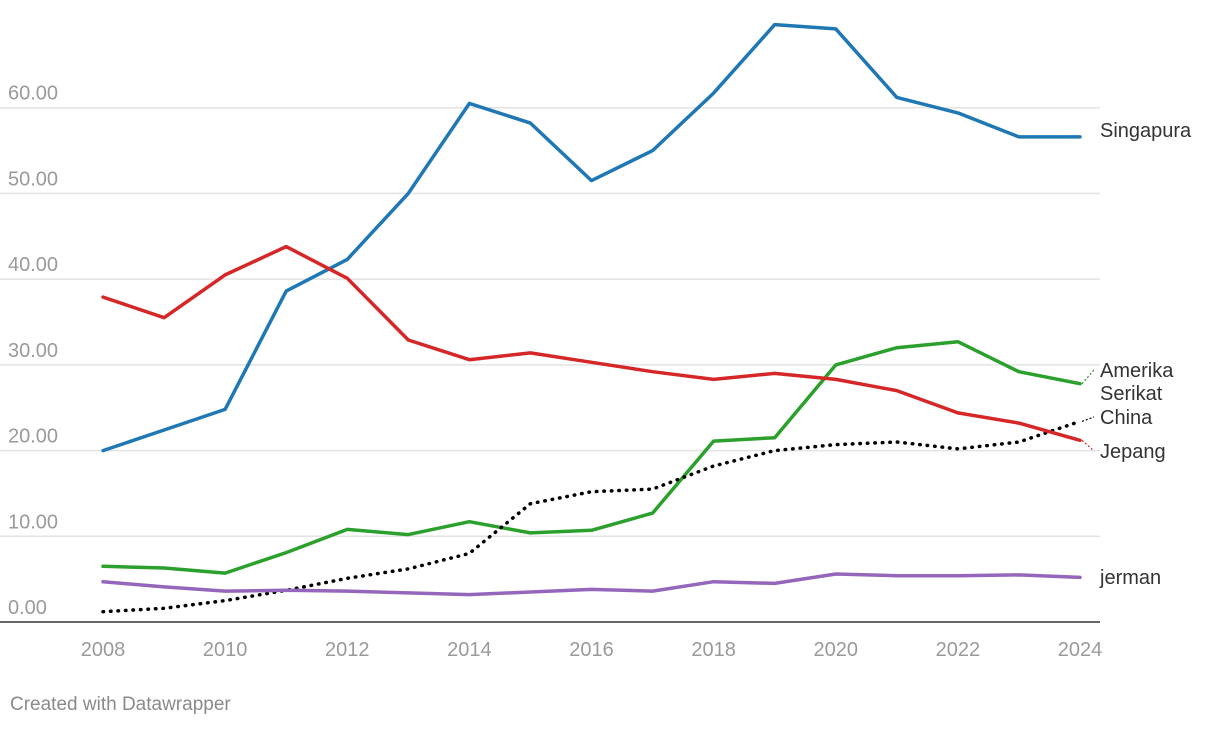  I want to click on x-axis: 2008 2010 2012 2014 2016 2018 2020 2022 2024, so click(551, 641).